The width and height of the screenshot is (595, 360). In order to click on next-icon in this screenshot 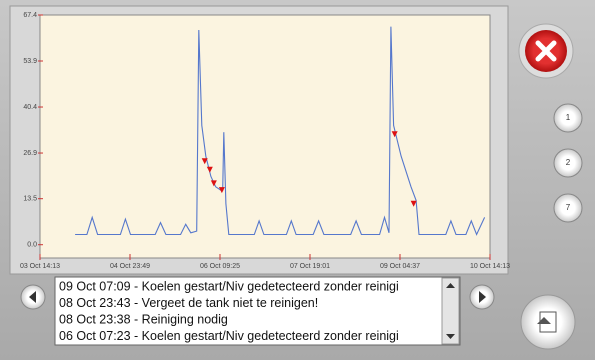, I will do `click(482, 297)`.